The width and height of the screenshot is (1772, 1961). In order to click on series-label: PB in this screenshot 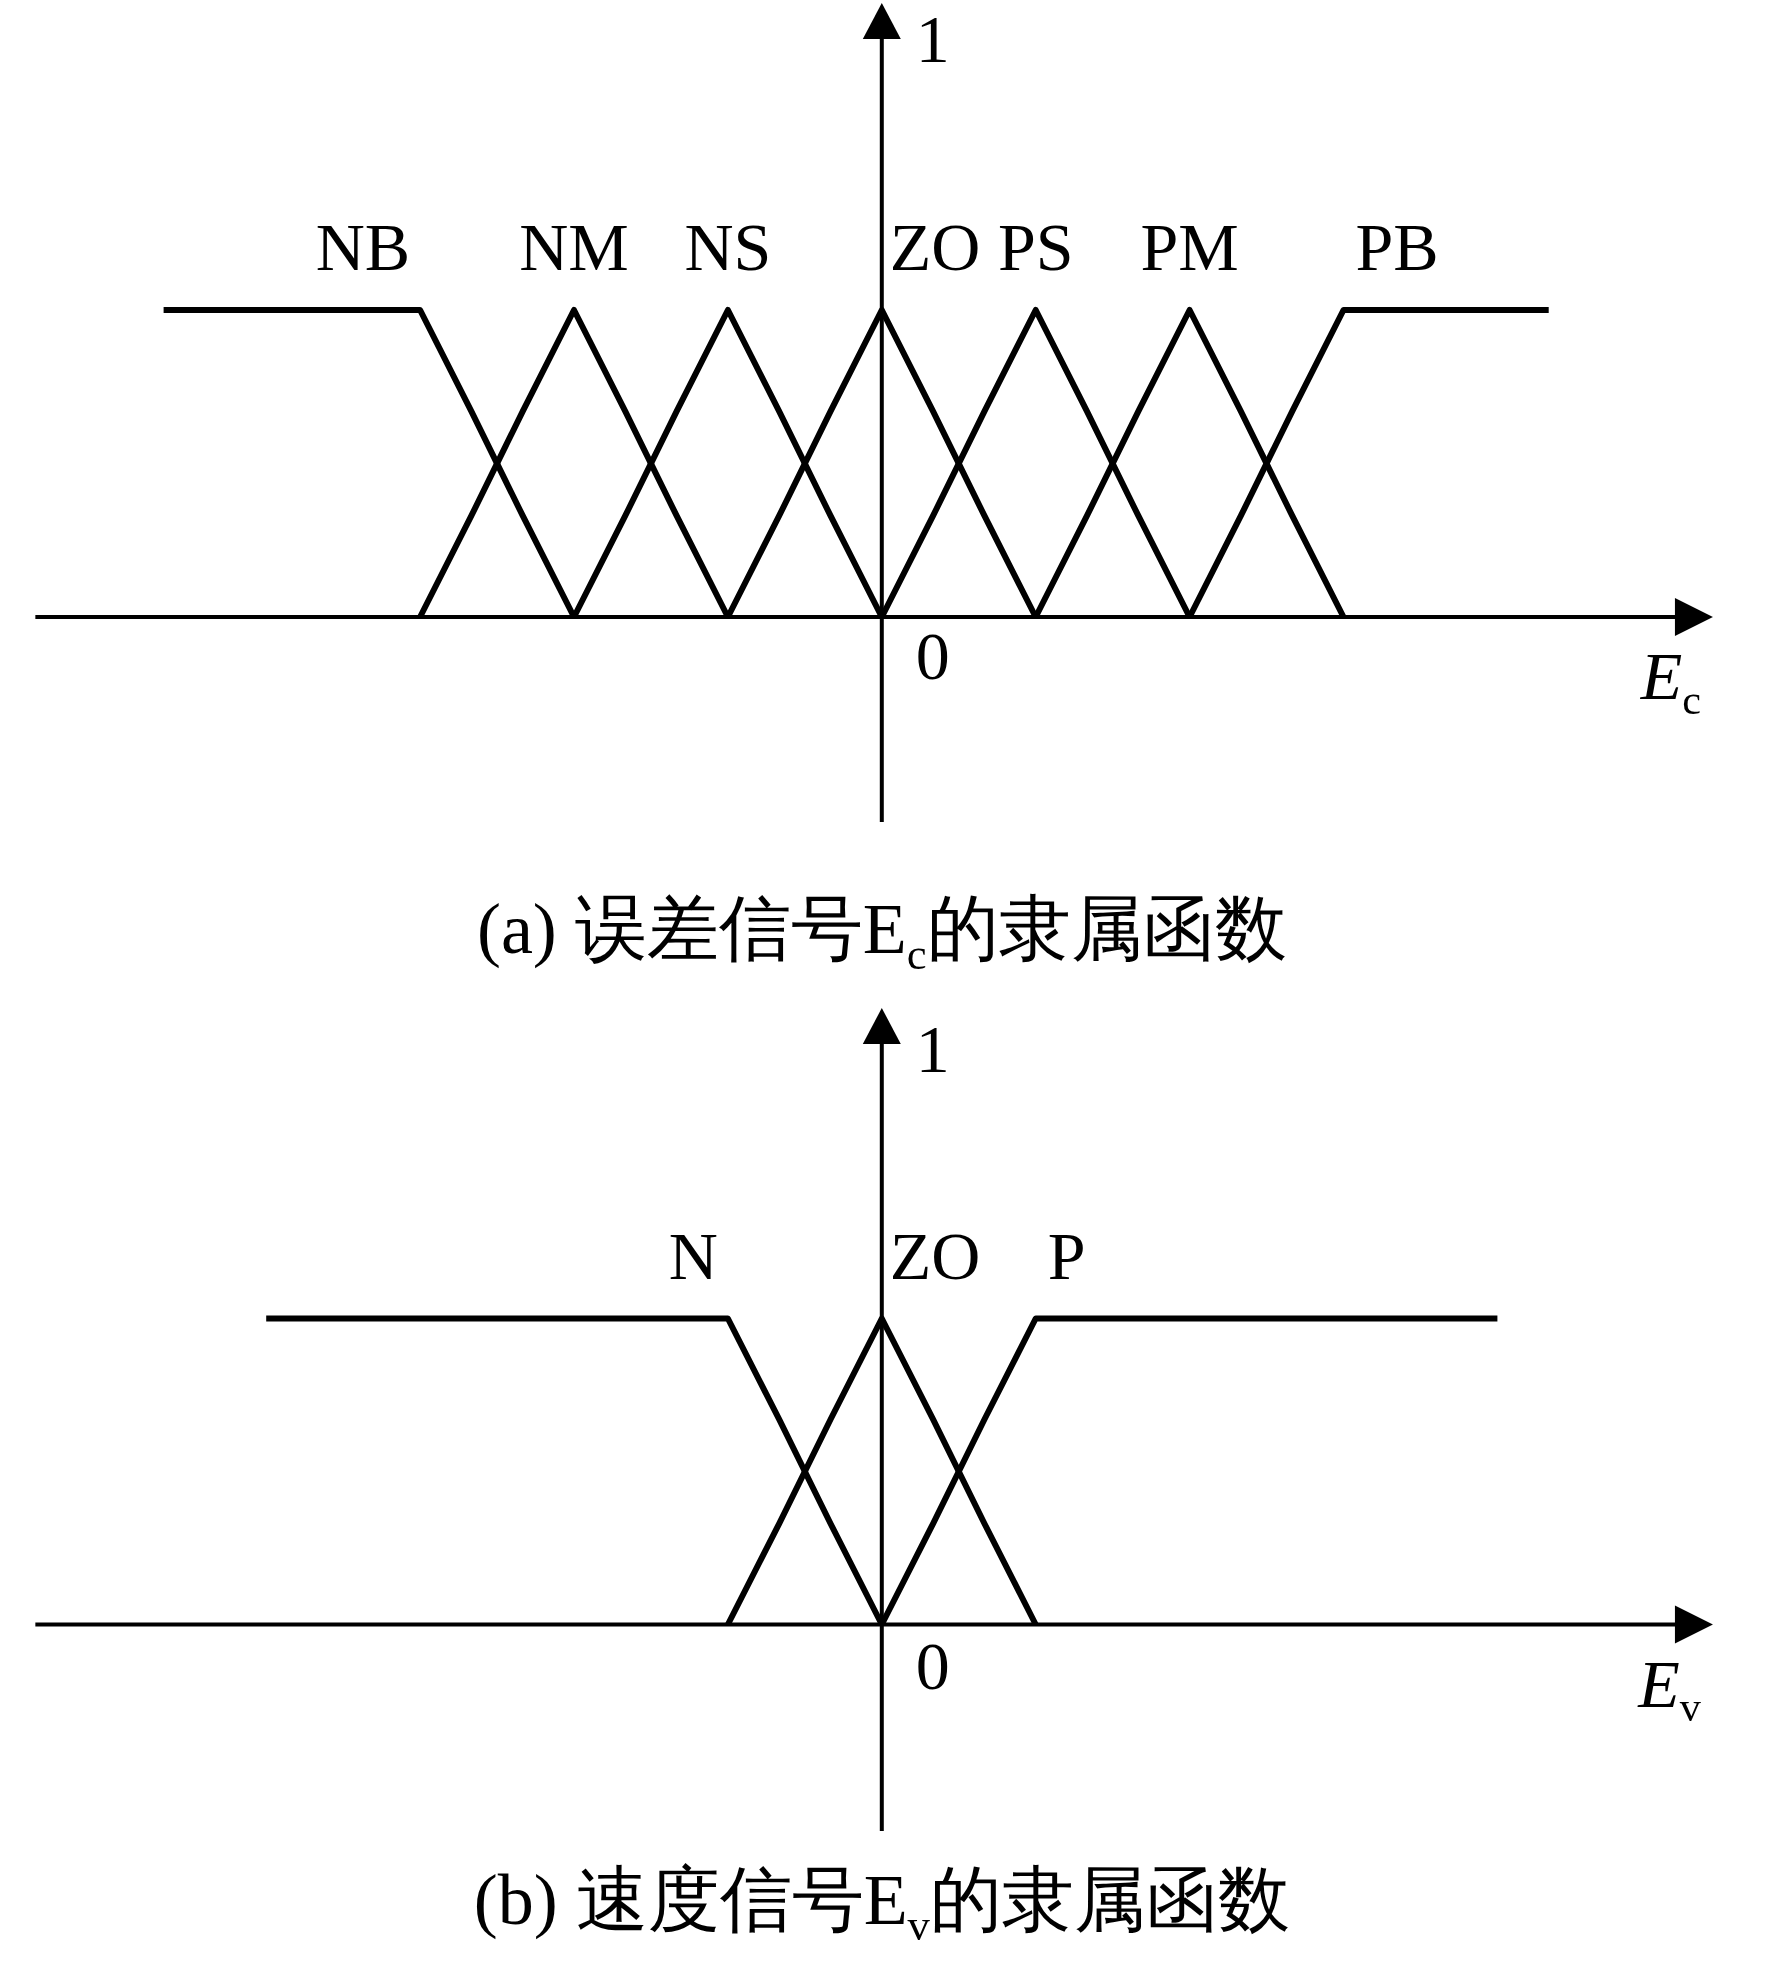, I will do `click(1397, 247)`.